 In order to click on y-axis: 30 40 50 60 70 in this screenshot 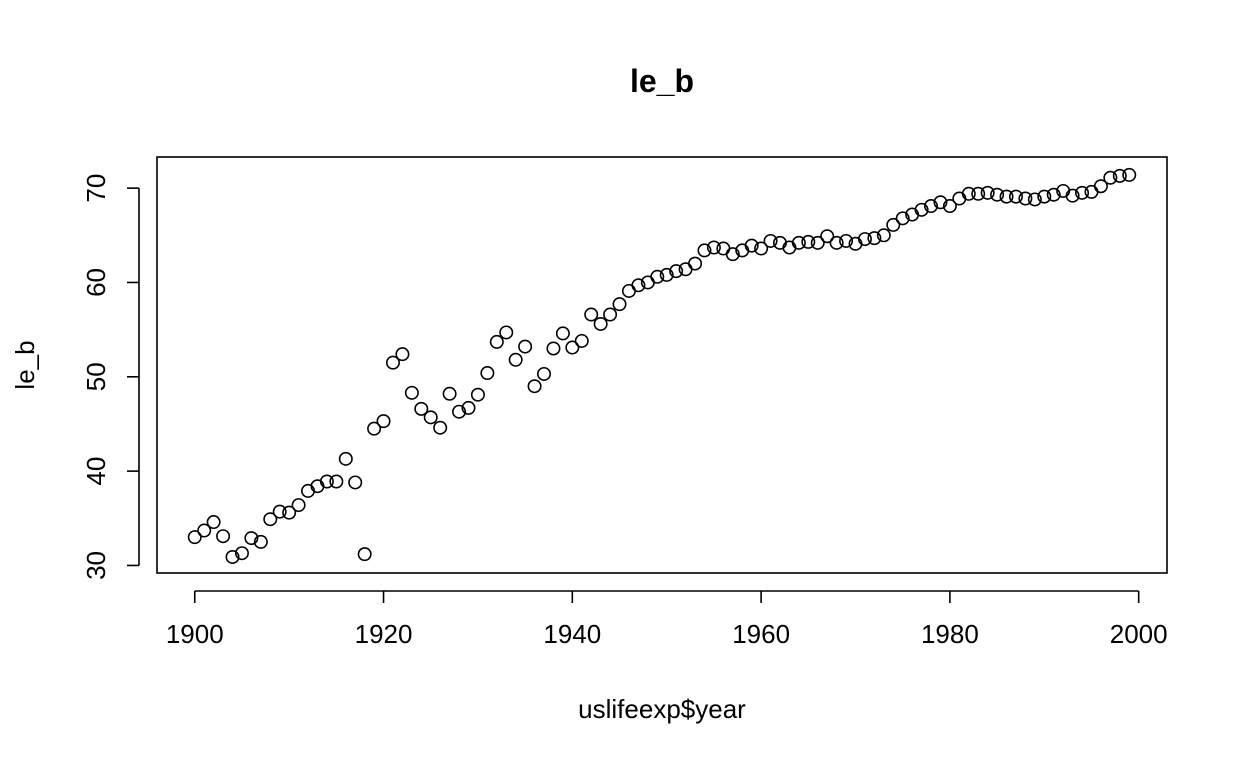, I will do `click(110, 377)`.